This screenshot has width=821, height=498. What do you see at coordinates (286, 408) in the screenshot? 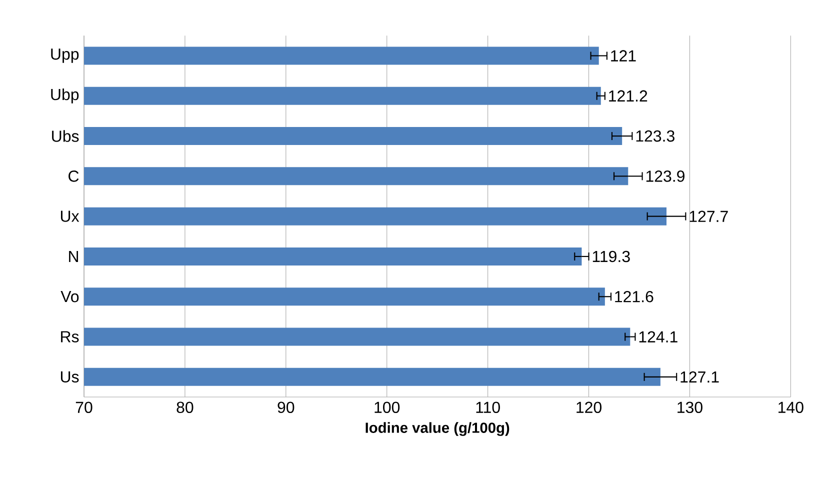
I see `x-tick-label: 90` at bounding box center [286, 408].